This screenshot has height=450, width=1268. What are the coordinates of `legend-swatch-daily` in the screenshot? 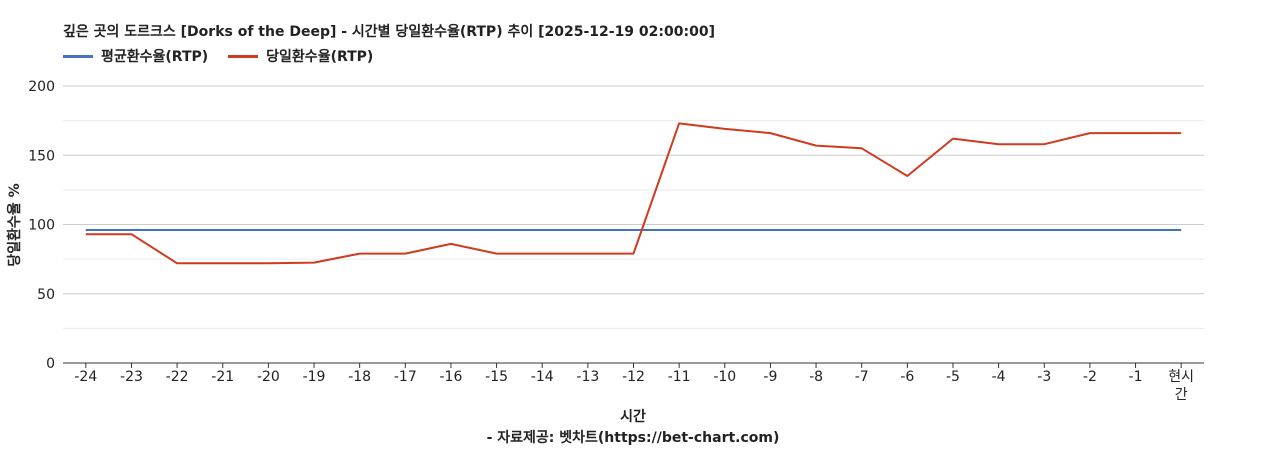 It's located at (243, 56).